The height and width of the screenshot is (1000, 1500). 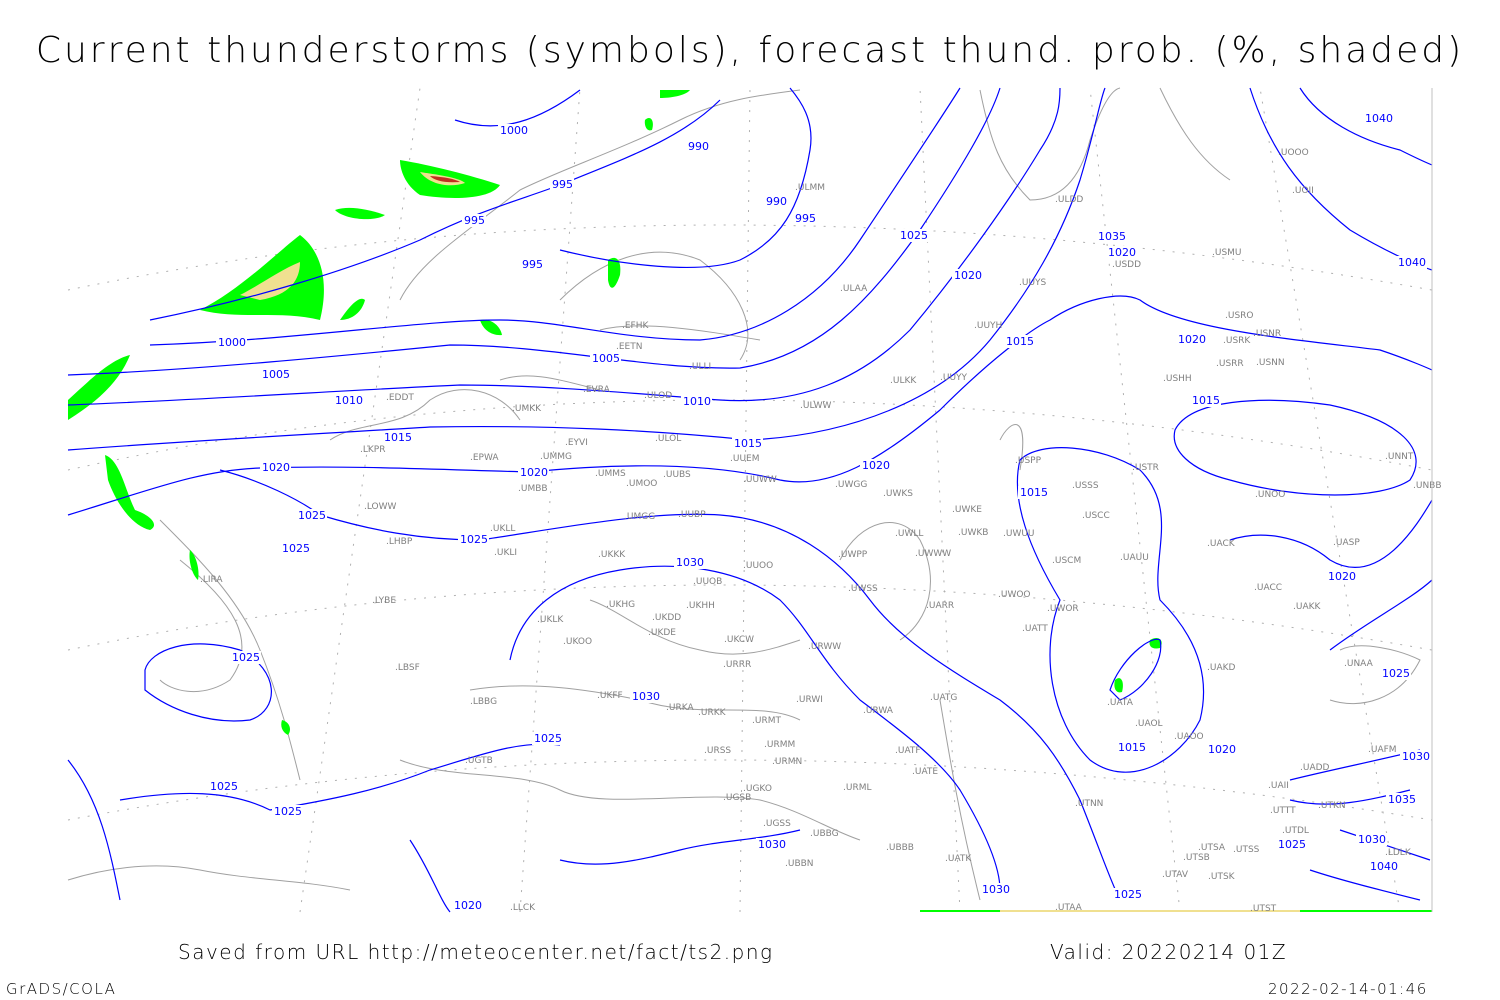 What do you see at coordinates (967, 510) in the screenshot?
I see `station-label: .UWKE` at bounding box center [967, 510].